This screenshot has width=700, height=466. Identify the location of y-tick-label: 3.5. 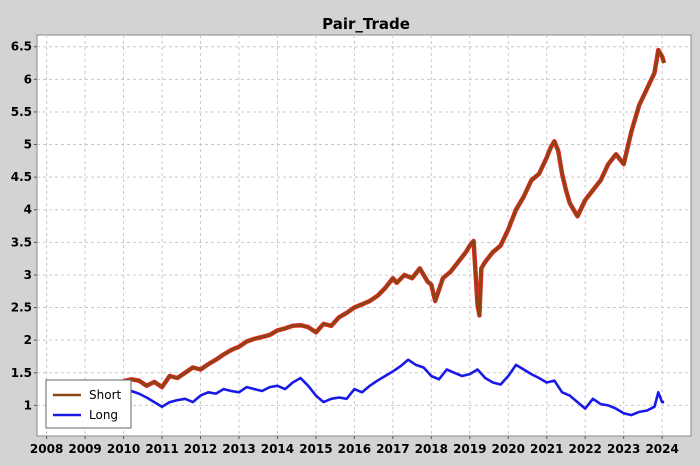
(21, 242).